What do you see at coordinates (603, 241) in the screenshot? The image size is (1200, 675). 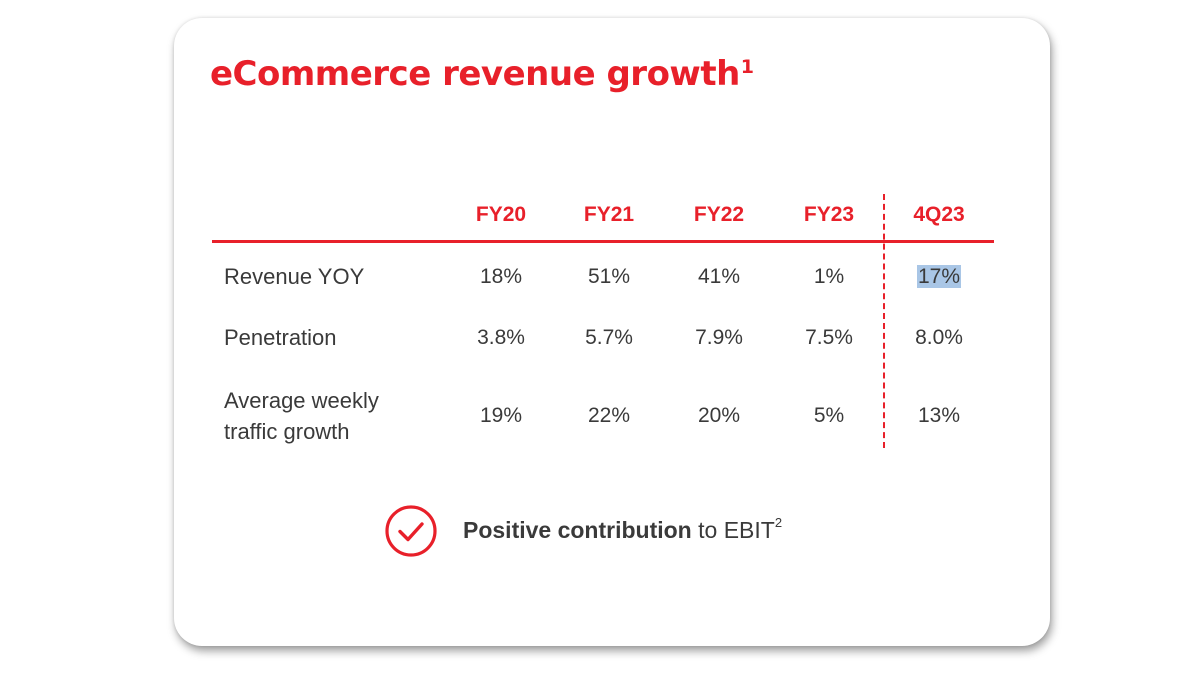 I see `header-divider` at bounding box center [603, 241].